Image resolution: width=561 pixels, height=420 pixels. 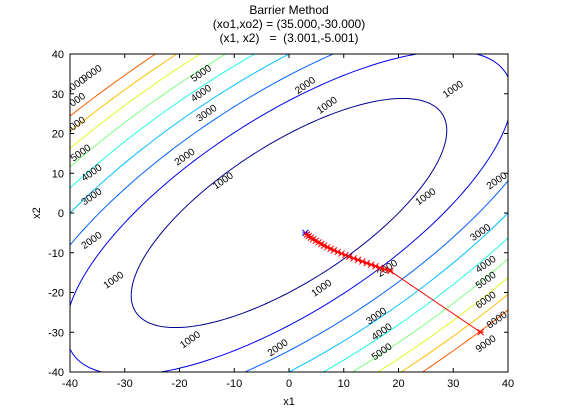 I want to click on x-axis-label: x1, so click(x=289, y=402).